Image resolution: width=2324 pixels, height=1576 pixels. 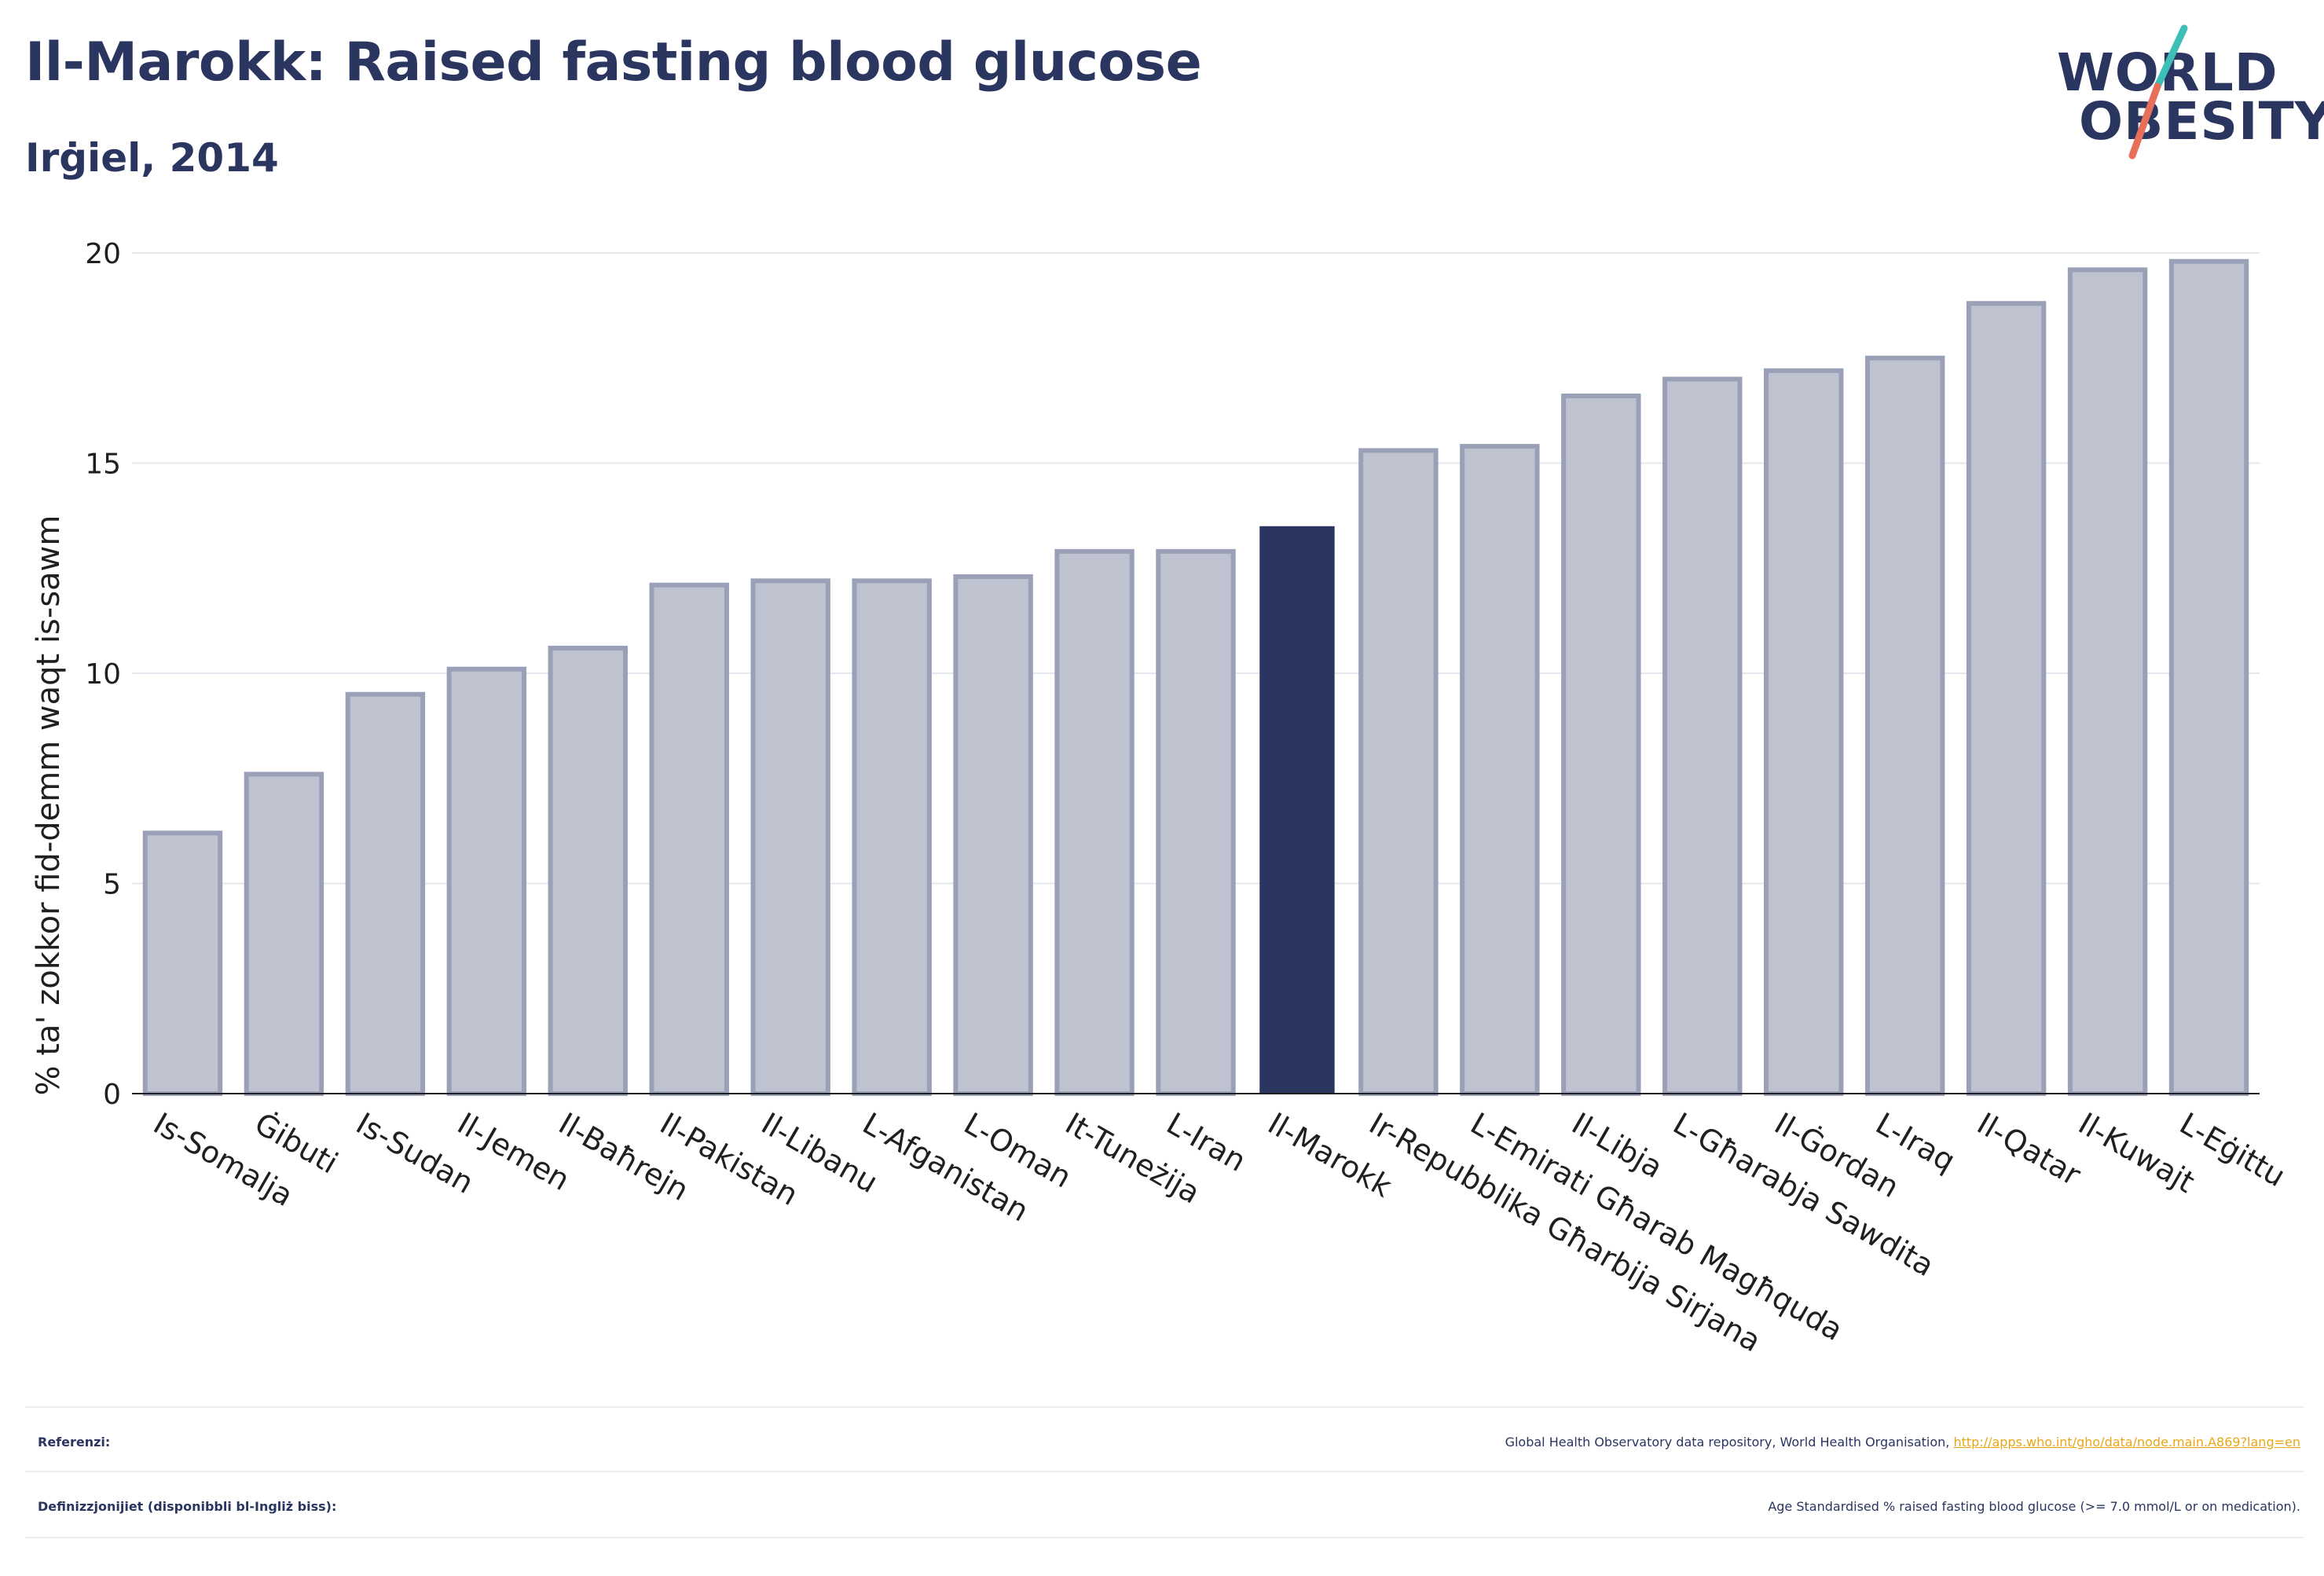 What do you see at coordinates (112, 885) in the screenshot?
I see `y-tick-label: 5` at bounding box center [112, 885].